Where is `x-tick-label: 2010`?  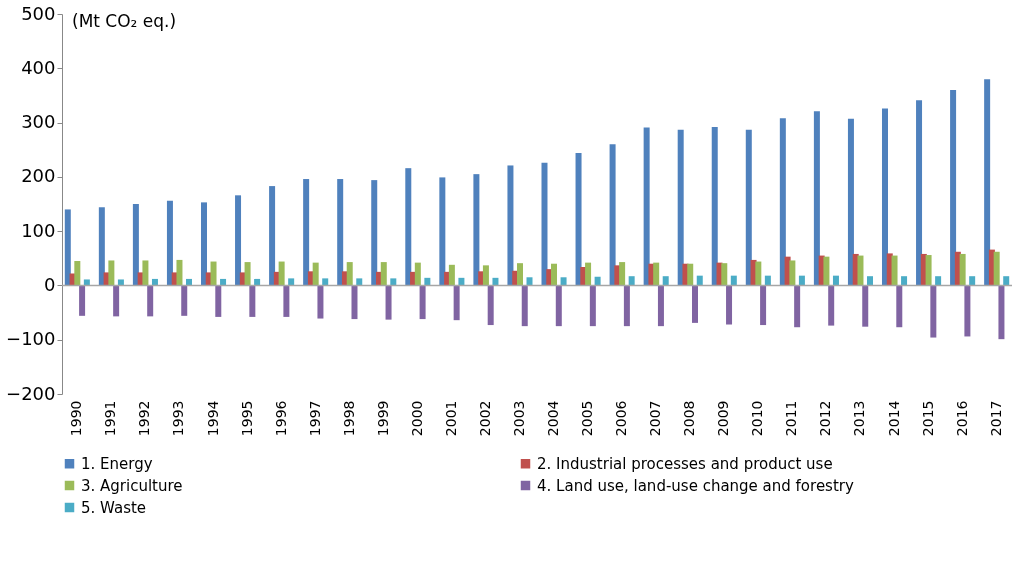
x-tick-label: 2010 is located at coordinates (757, 418).